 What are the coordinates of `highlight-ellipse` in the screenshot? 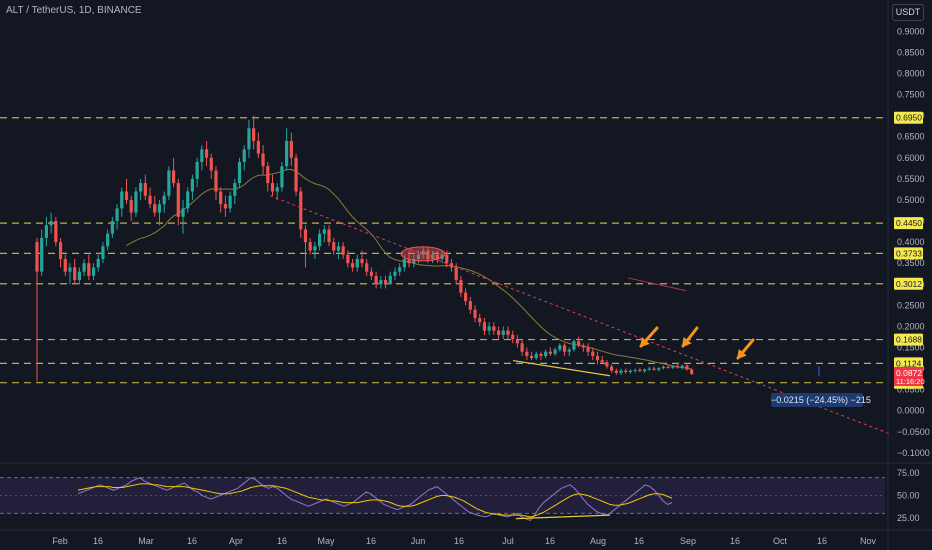 It's located at (423, 254).